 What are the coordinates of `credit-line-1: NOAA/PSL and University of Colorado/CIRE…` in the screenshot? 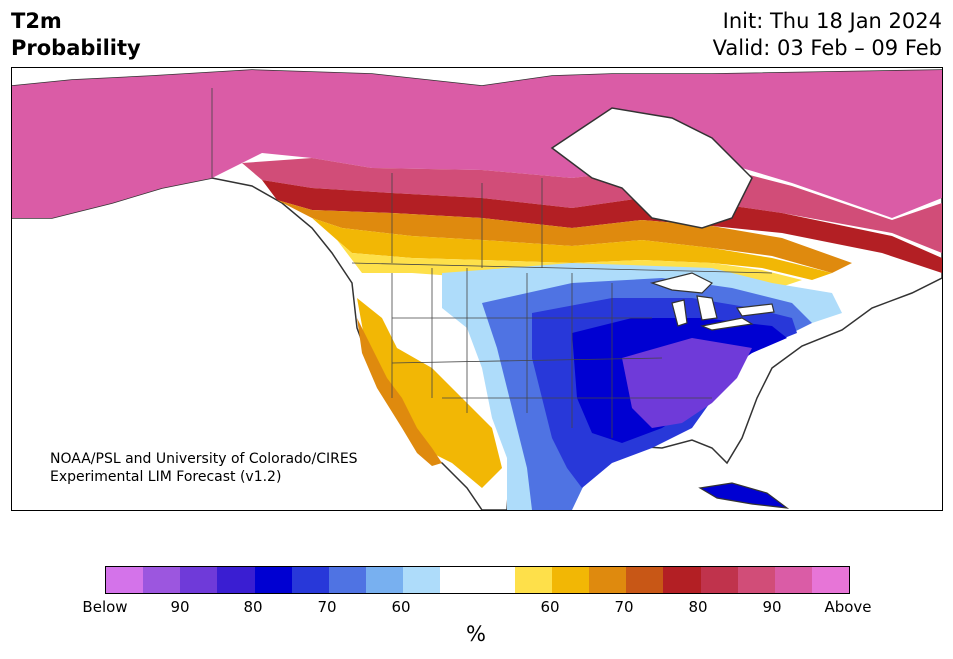 It's located at (204, 459).